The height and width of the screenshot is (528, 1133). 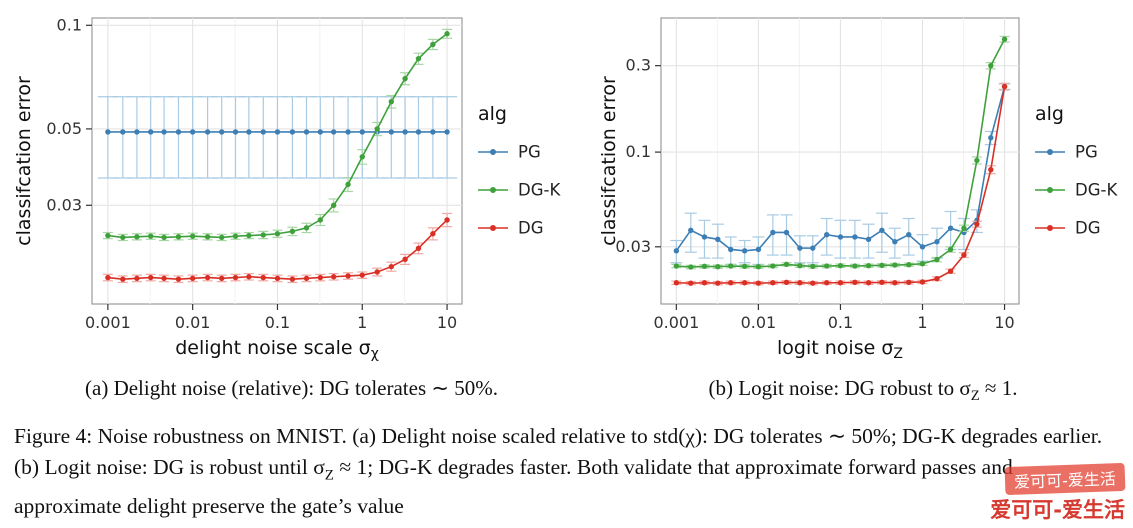 I want to click on y-tick-label: 0.3, so click(x=638, y=65).